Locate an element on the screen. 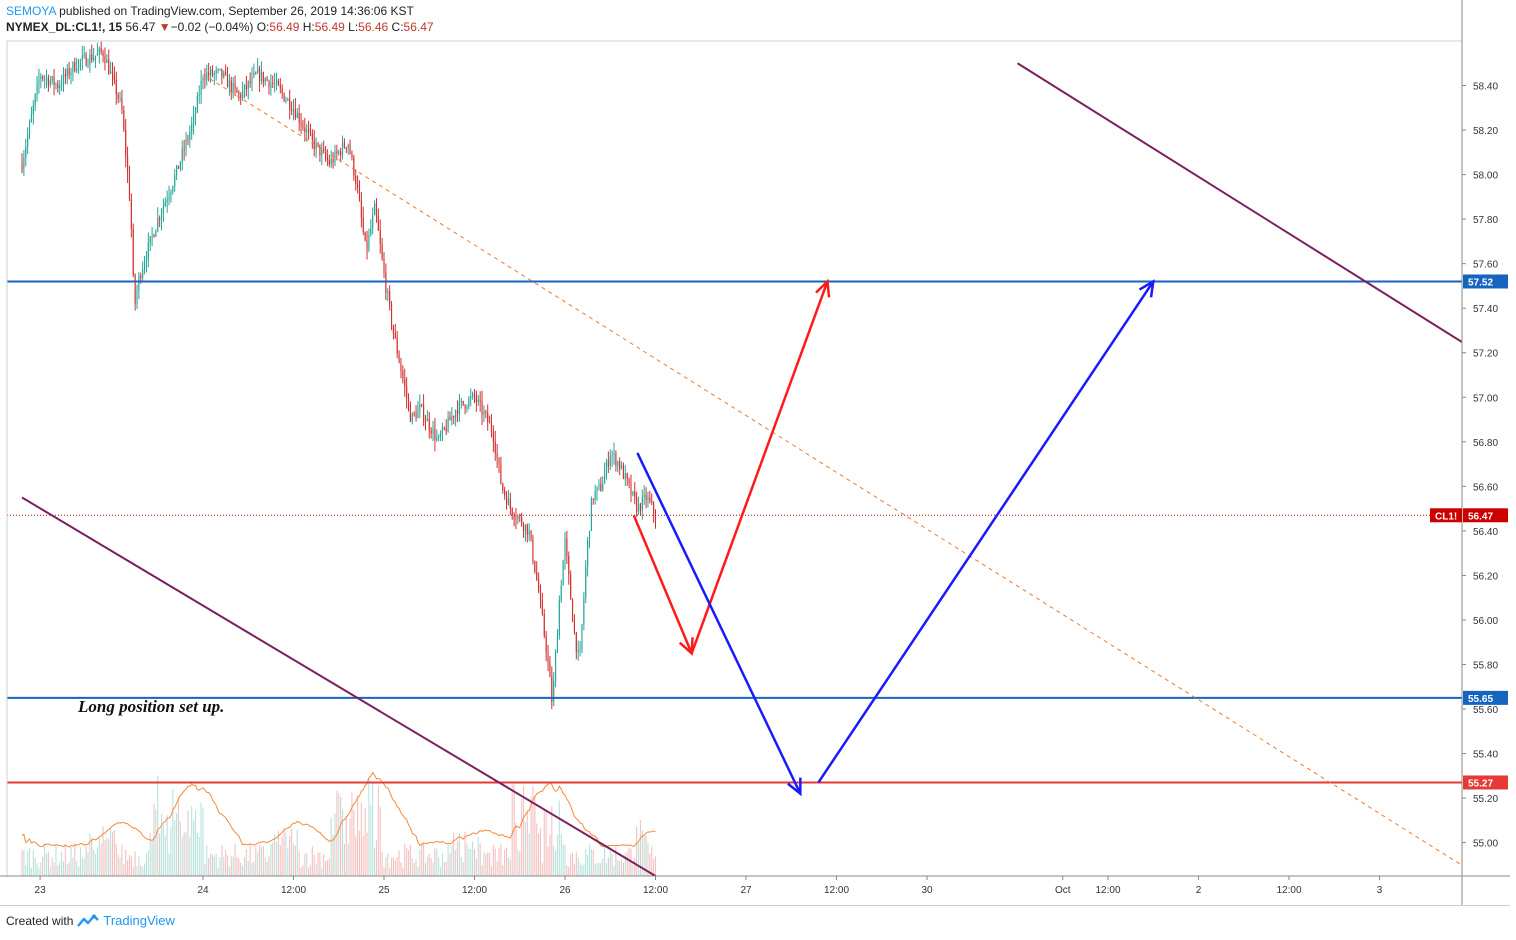 The image size is (1516, 940). level-price-tag is located at coordinates (1485, 697).